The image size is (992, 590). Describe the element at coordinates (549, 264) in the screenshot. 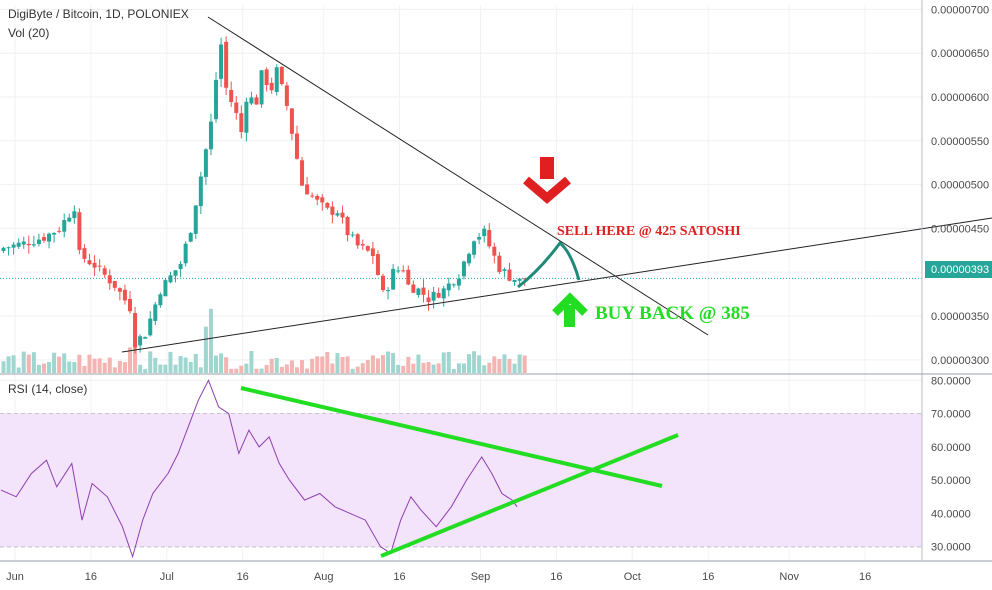

I see `projection-arc` at that location.